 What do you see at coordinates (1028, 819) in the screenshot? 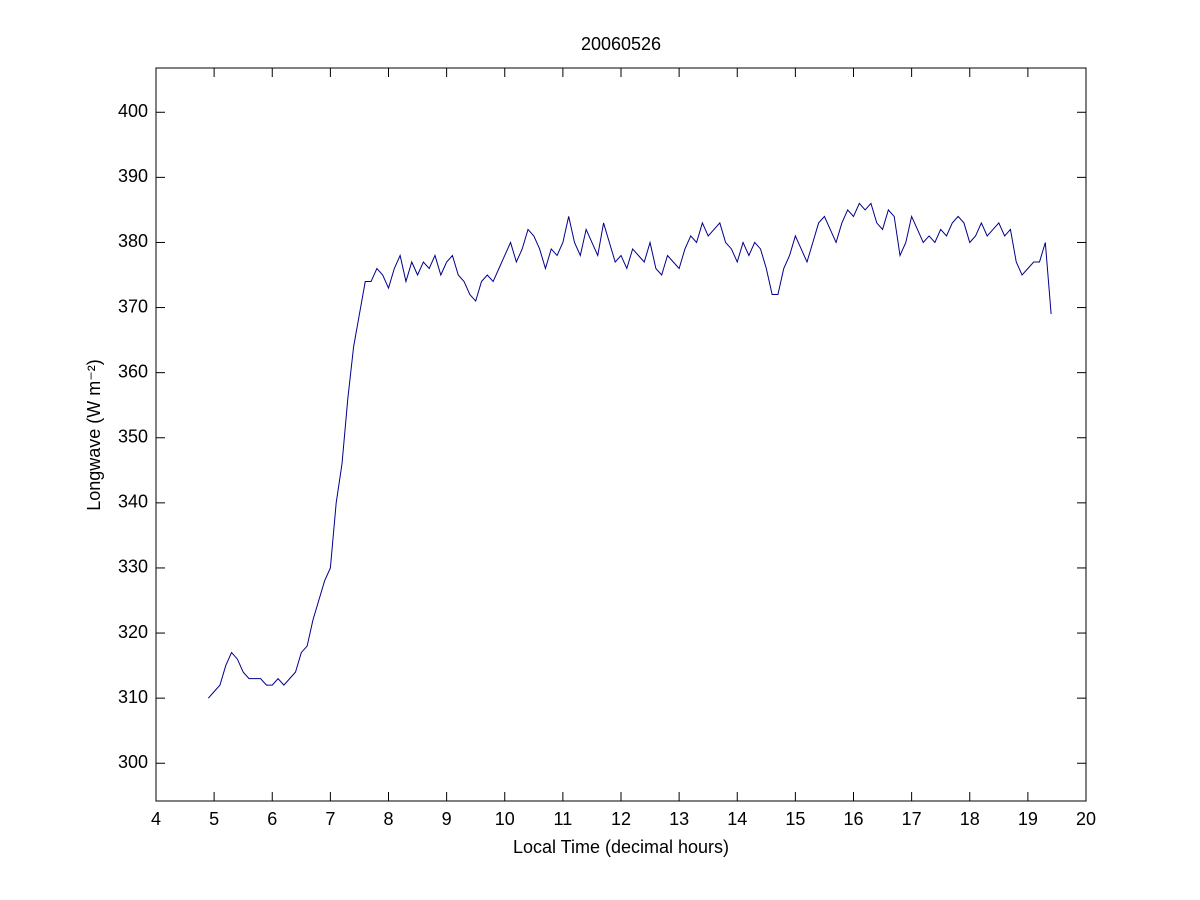
I see `x-tick-label: 19` at bounding box center [1028, 819].